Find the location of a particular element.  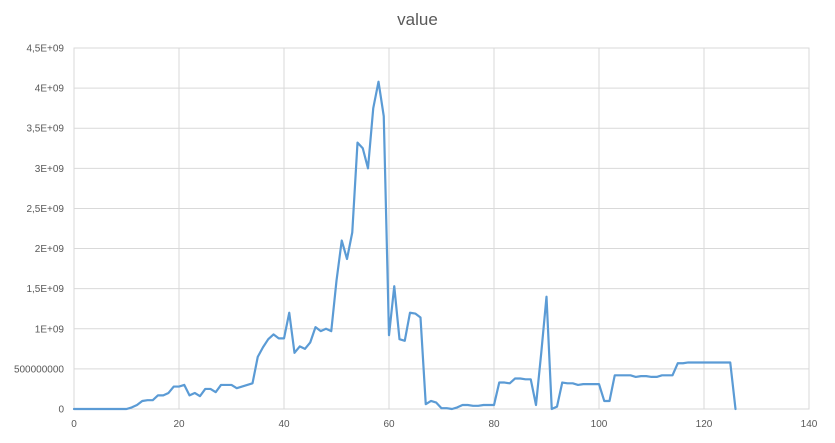

x-tick-label: 120 is located at coordinates (704, 424).